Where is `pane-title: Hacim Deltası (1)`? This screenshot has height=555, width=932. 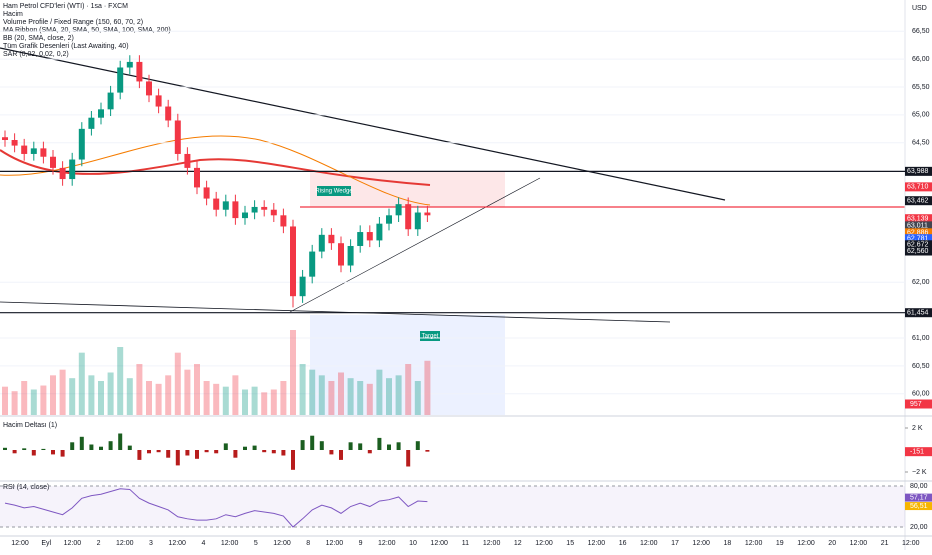 pane-title: Hacim Deltası (1) is located at coordinates (30, 425).